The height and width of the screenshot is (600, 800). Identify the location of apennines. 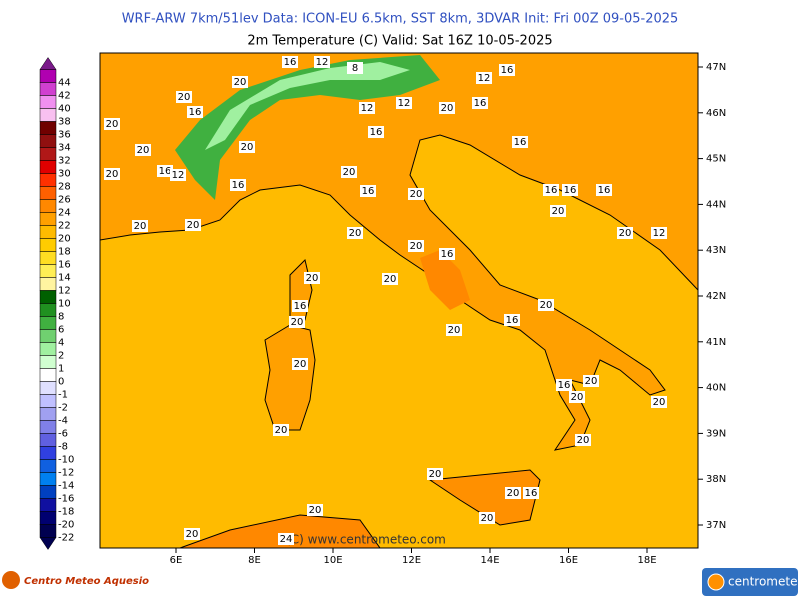
(445, 280).